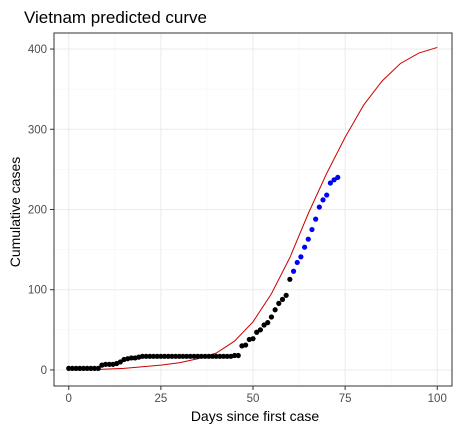 Image resolution: width=465 pixels, height=433 pixels. Describe the element at coordinates (255, 416) in the screenshot. I see `x-axis-title: Days since first case` at that location.